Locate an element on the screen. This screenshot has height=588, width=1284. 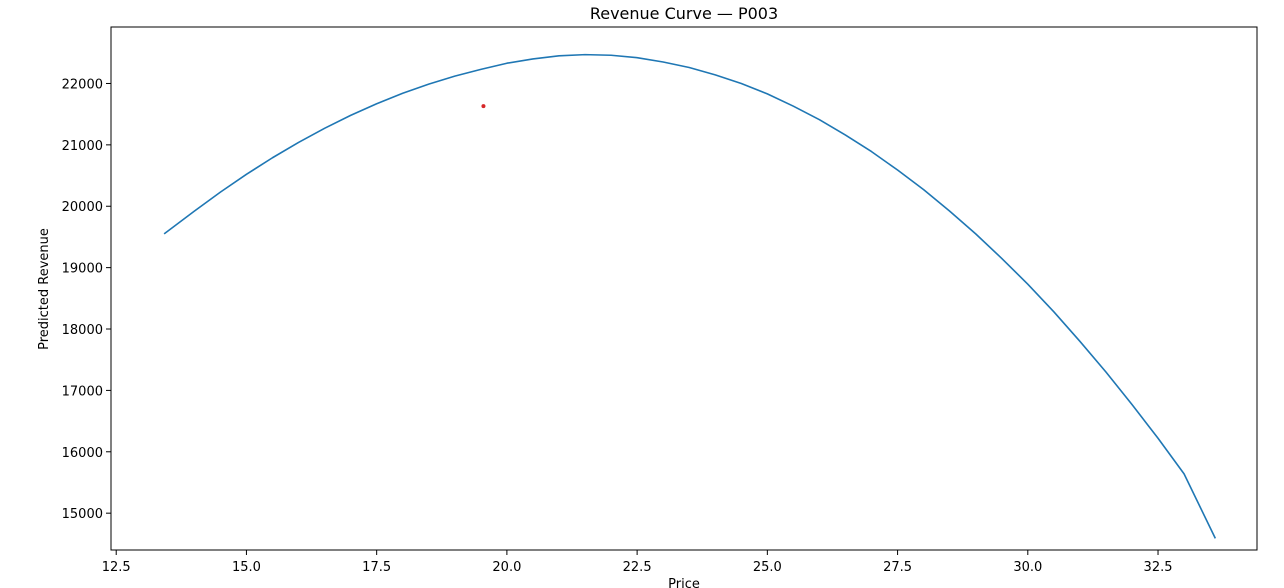
x-tick-label: 20.0 is located at coordinates (506, 567).